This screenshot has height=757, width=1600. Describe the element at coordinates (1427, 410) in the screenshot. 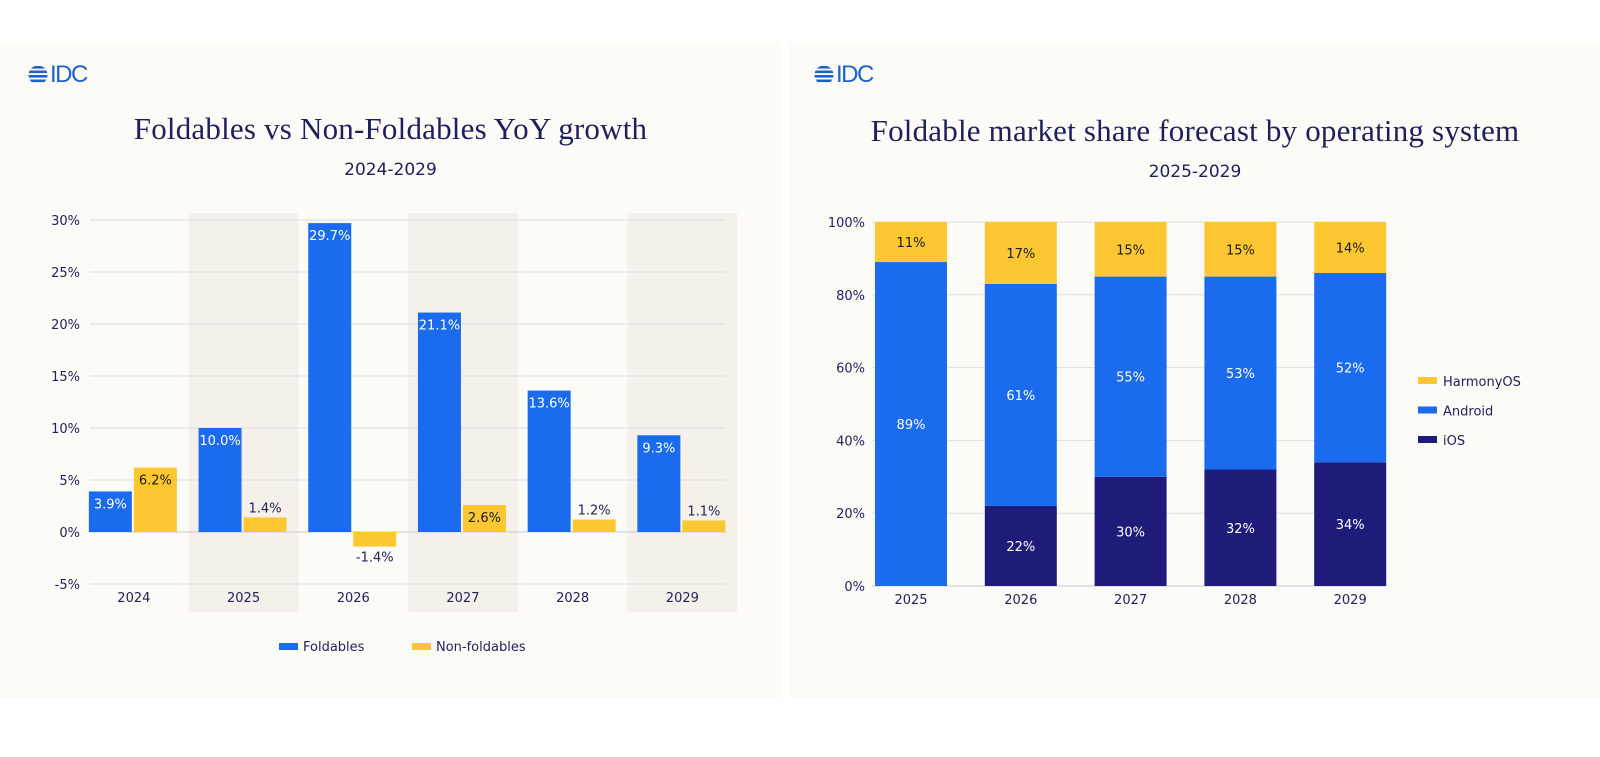

I see `legend-swatch-android` at that location.